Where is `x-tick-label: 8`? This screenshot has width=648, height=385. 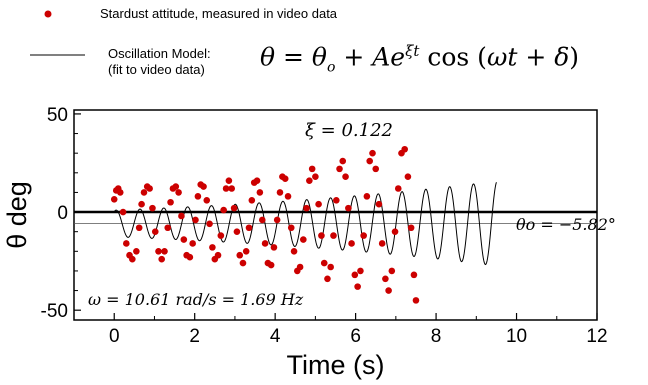
x-tick-label: 8 is located at coordinates (436, 336).